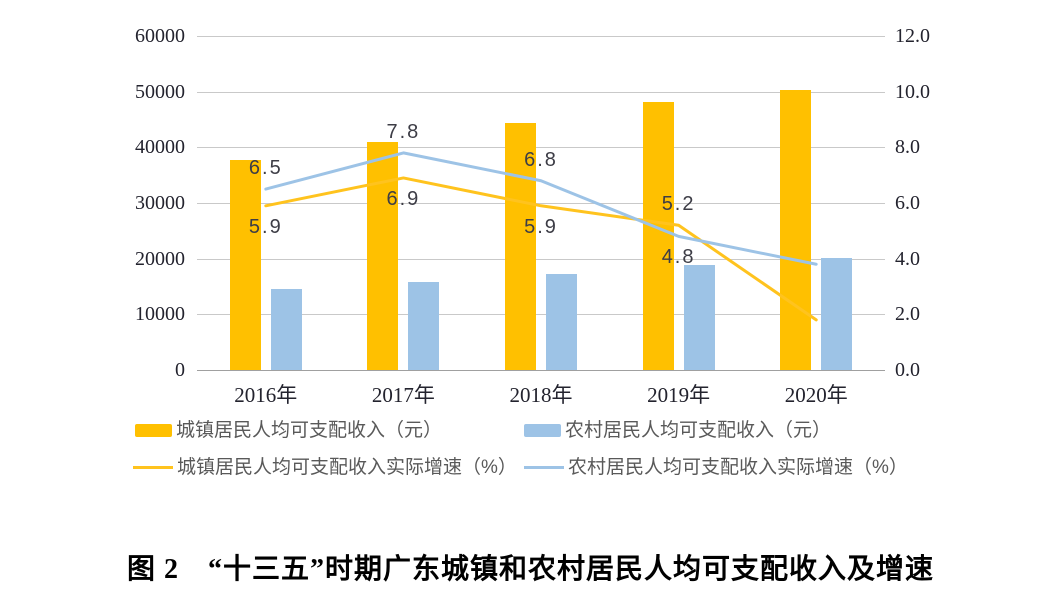  What do you see at coordinates (403, 395) in the screenshot?
I see `x-axis-label-2017年: 2017年` at bounding box center [403, 395].